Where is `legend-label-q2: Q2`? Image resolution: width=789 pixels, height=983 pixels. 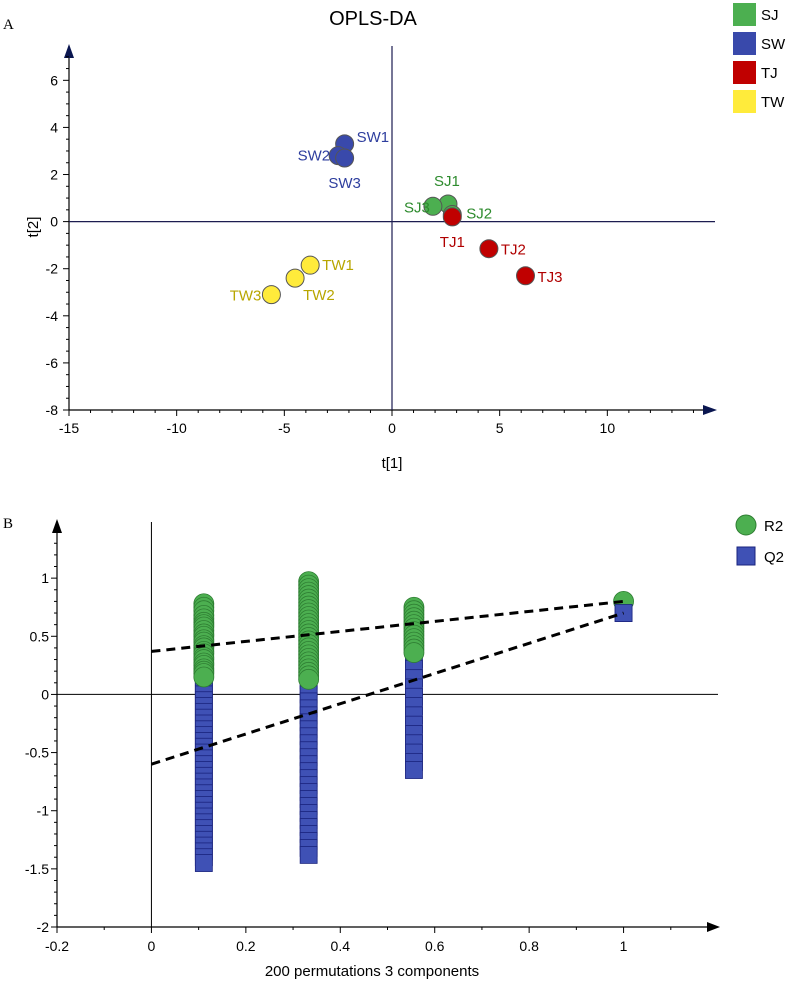 legend-label-q2: Q2 is located at coordinates (774, 557).